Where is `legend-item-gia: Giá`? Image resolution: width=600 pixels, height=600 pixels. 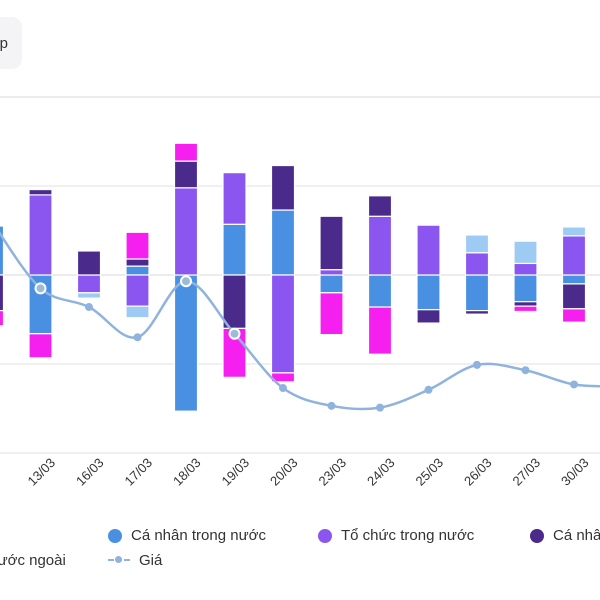
legend-item-gia: Giá is located at coordinates (135, 560).